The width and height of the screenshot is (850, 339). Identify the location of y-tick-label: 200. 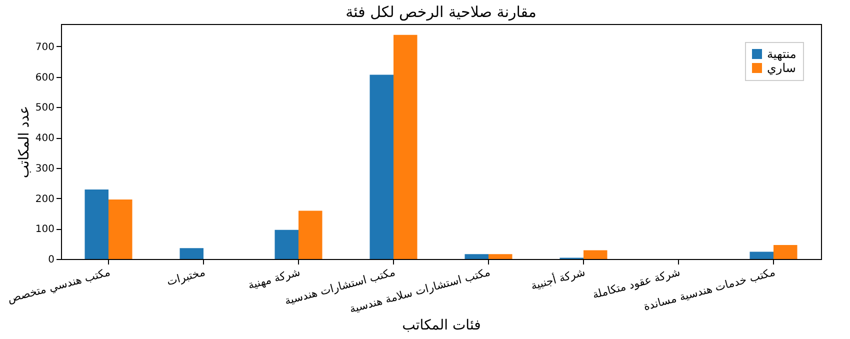
(44, 199).